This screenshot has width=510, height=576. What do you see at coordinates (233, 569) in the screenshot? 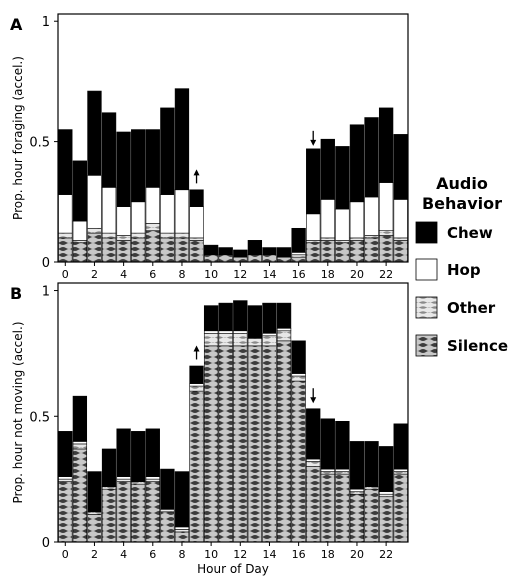
I see `panel-b-xlabel: Hour of Day` at bounding box center [233, 569].